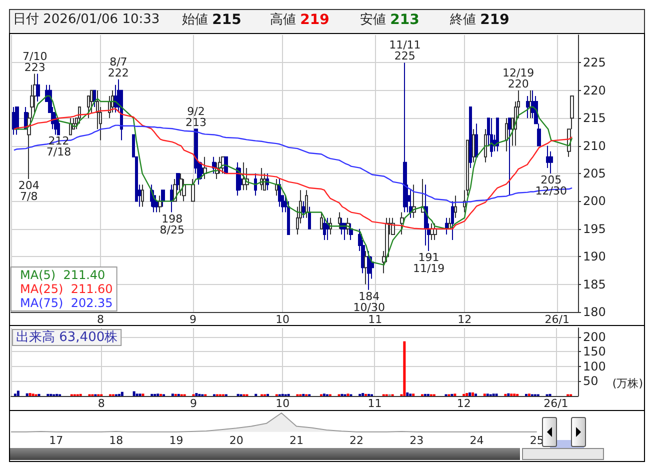 The image size is (653, 470). What do you see at coordinates (594, 284) in the screenshot?
I see `y-tick-label: 185` at bounding box center [594, 284].